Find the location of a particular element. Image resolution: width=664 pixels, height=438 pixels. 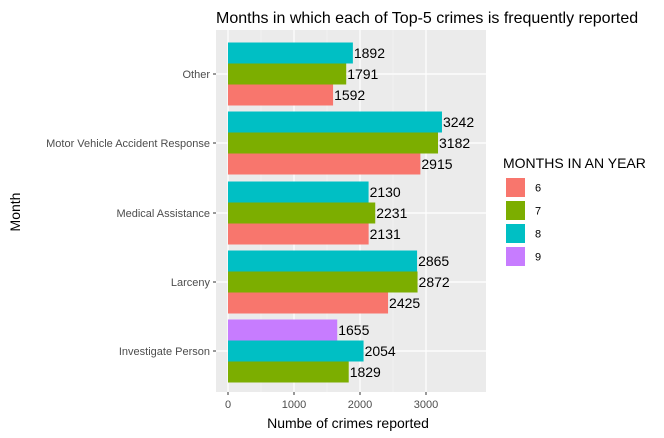

y-tick-label: Motor Vehicle Accident Response is located at coordinates (128, 144).